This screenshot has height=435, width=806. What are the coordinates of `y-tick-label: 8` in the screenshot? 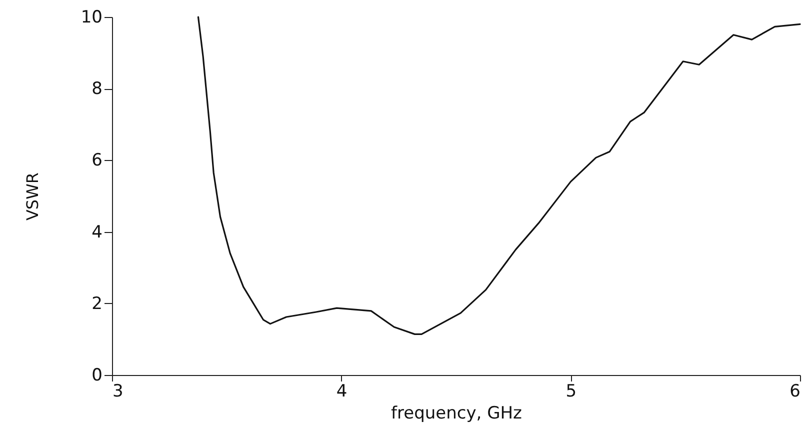 It's located at (97, 89).